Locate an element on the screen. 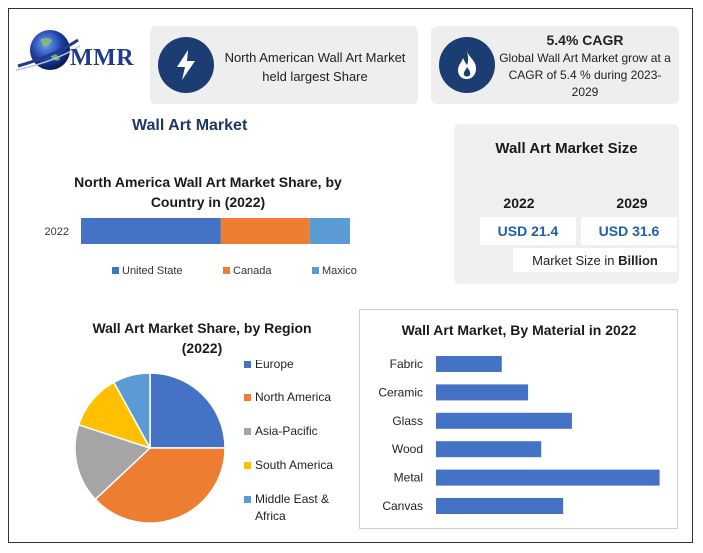 The height and width of the screenshot is (553, 703). pie-slice-asia-pacific is located at coordinates (113, 462).